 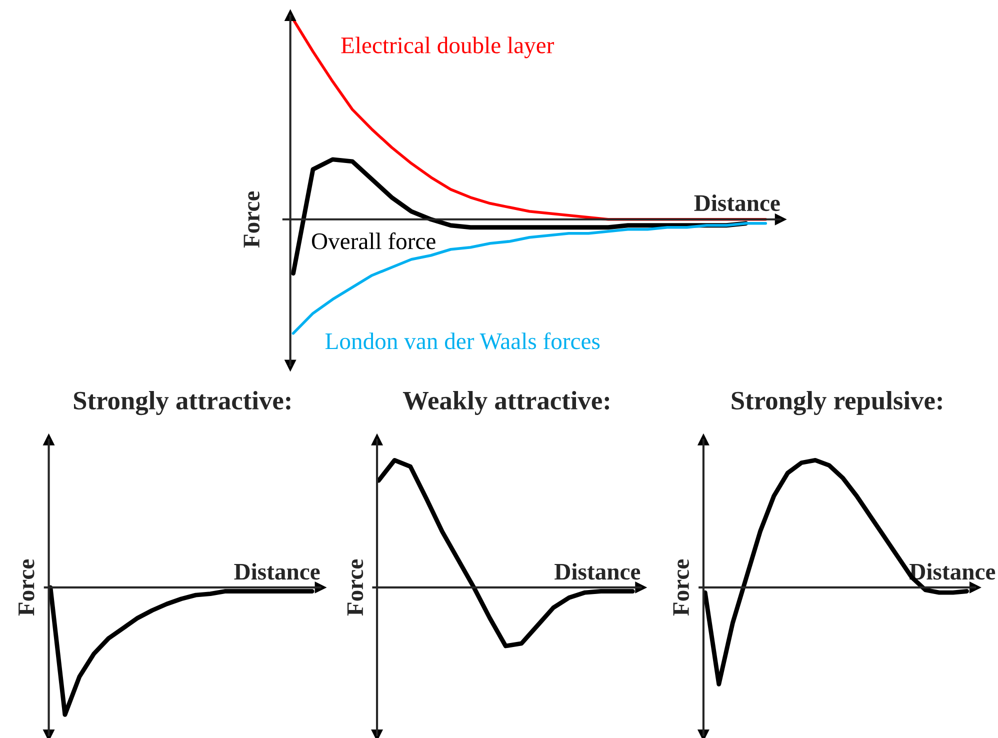 I want to click on chart-title: Weakly attractive:, so click(x=506, y=402).